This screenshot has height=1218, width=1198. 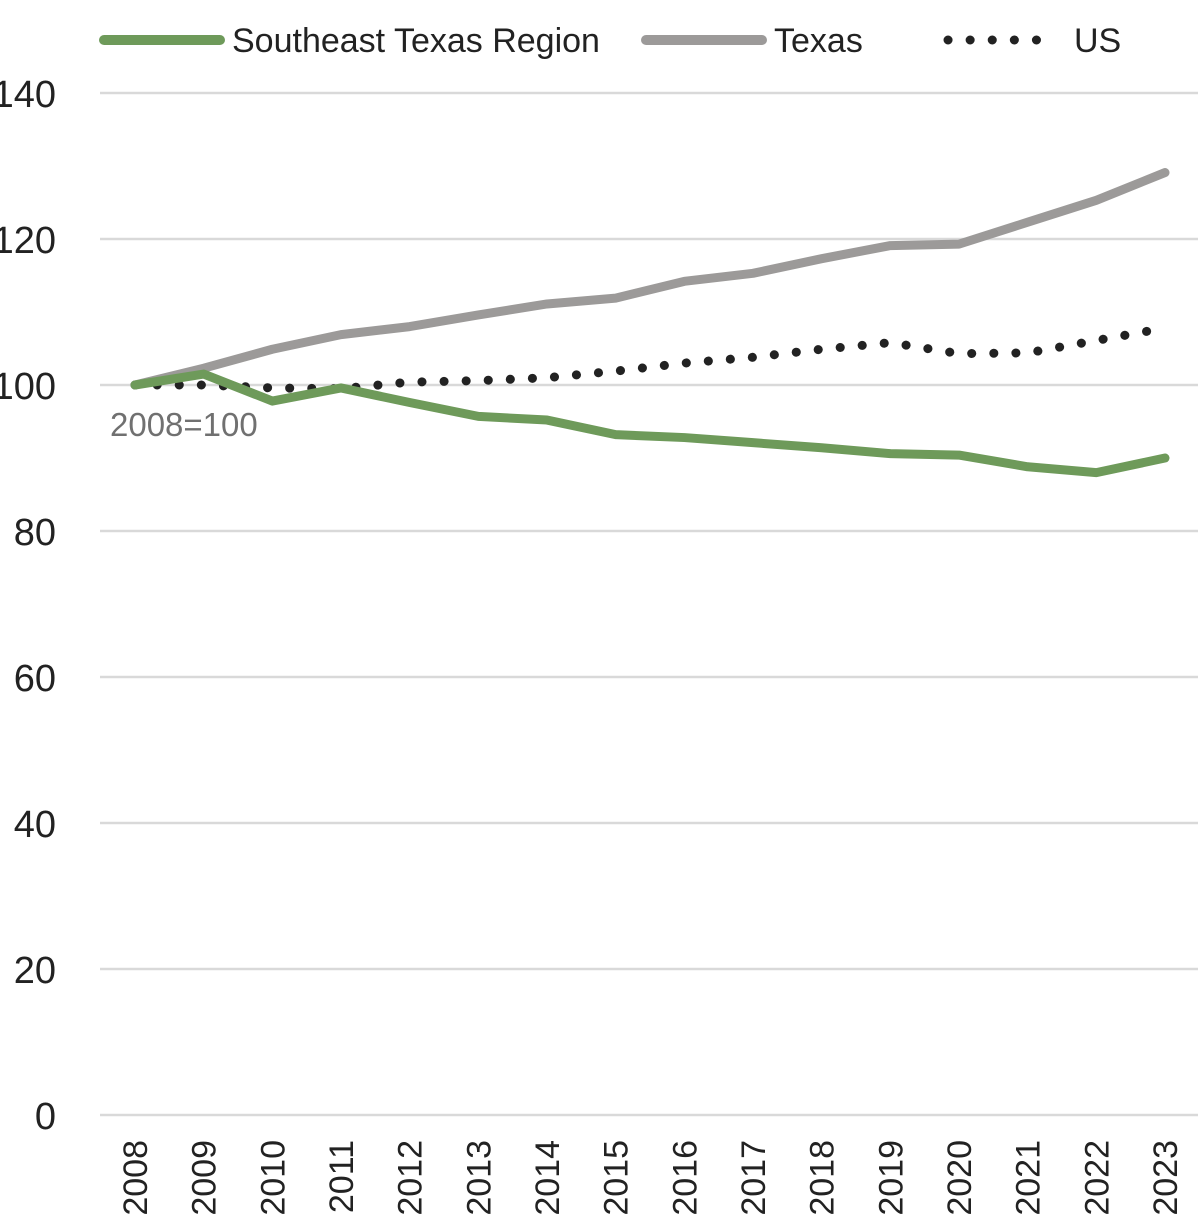 I want to click on x-tick-label: 2016, so click(x=685, y=1178).